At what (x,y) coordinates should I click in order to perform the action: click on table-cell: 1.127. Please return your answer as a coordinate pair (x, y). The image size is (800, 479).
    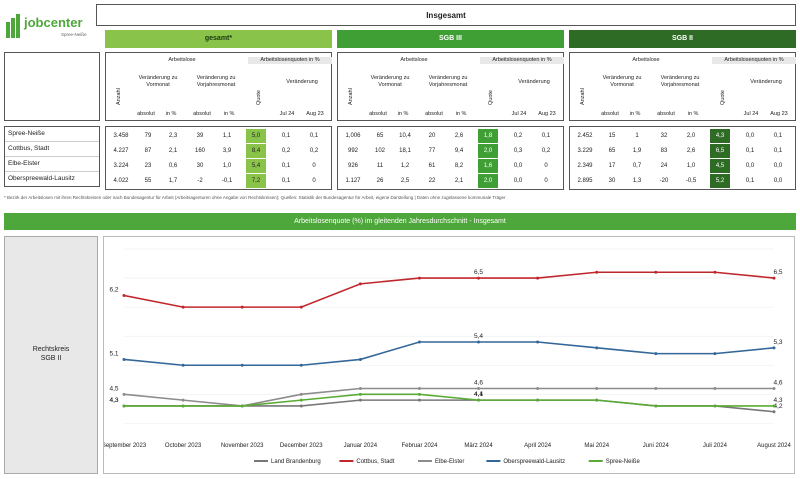
    Looking at the image, I should click on (353, 181).